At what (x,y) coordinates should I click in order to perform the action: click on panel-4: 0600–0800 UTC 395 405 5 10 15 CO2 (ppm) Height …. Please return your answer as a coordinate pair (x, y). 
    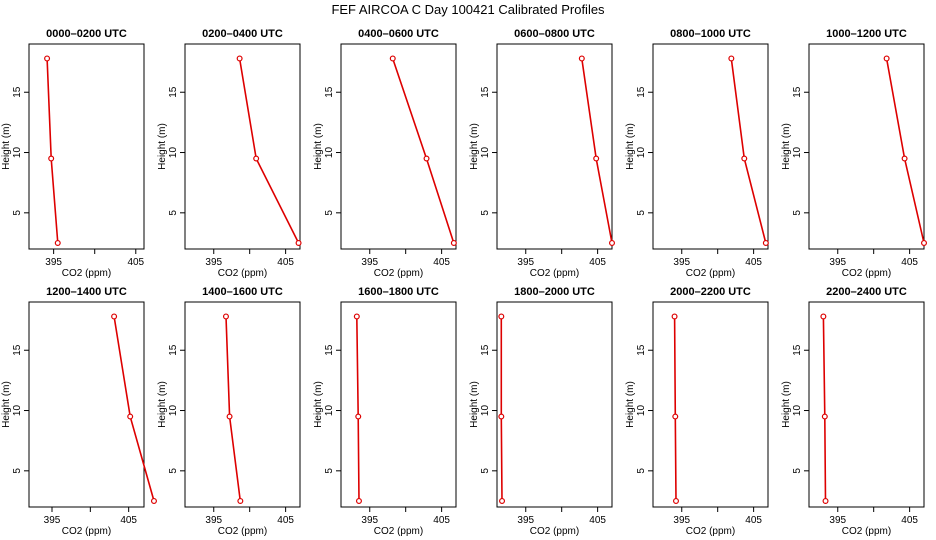
    Looking at the image, I should click on (542, 153).